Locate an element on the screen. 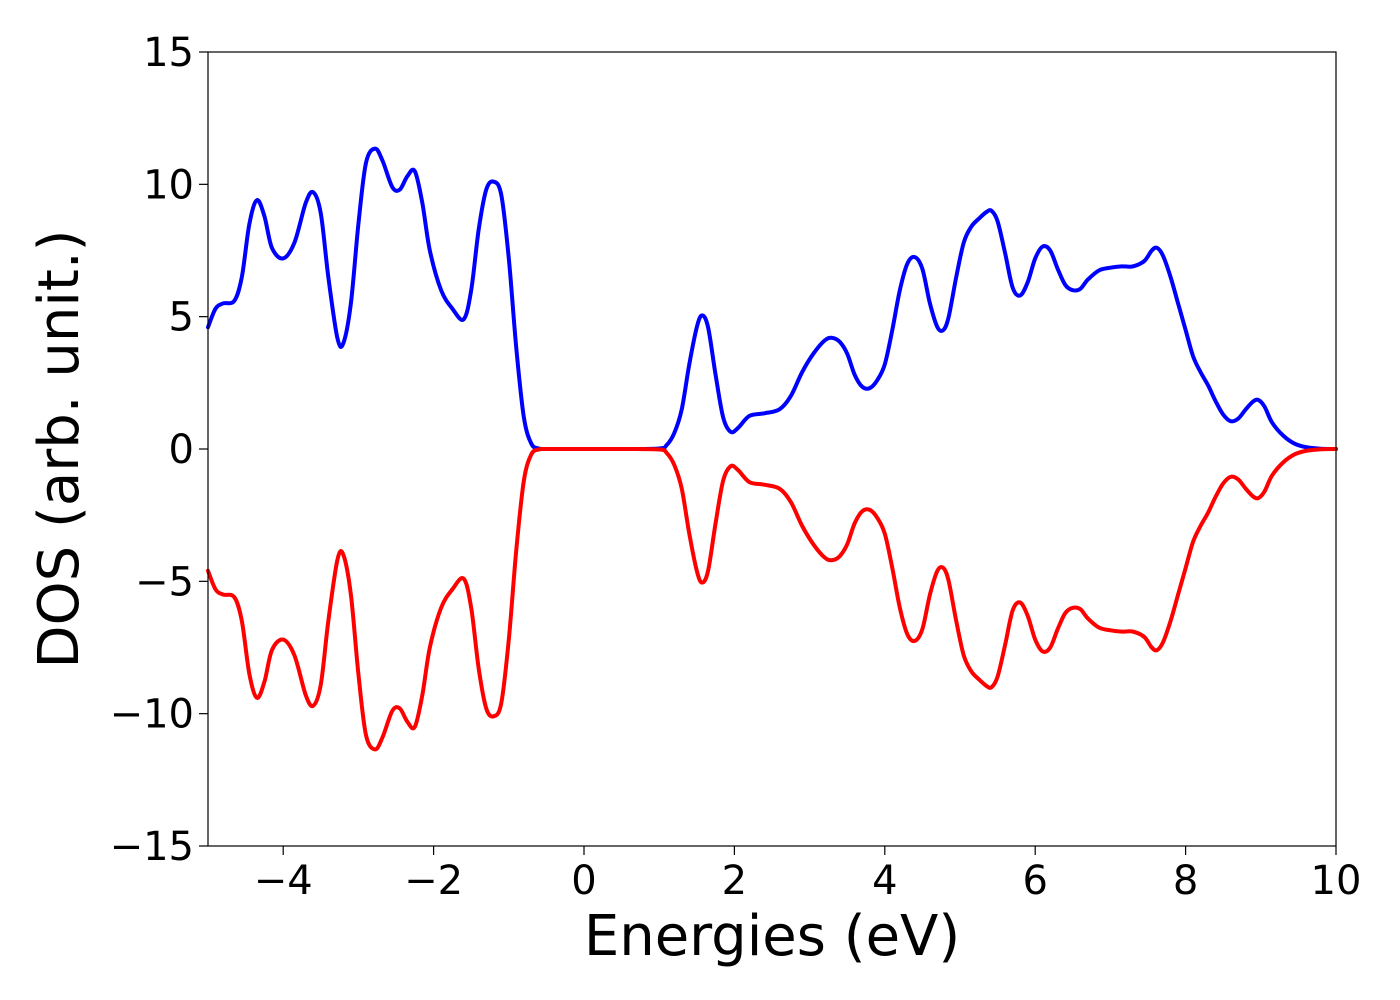 The width and height of the screenshot is (1400, 1000). x-tick-label: −2 is located at coordinates (433, 881).